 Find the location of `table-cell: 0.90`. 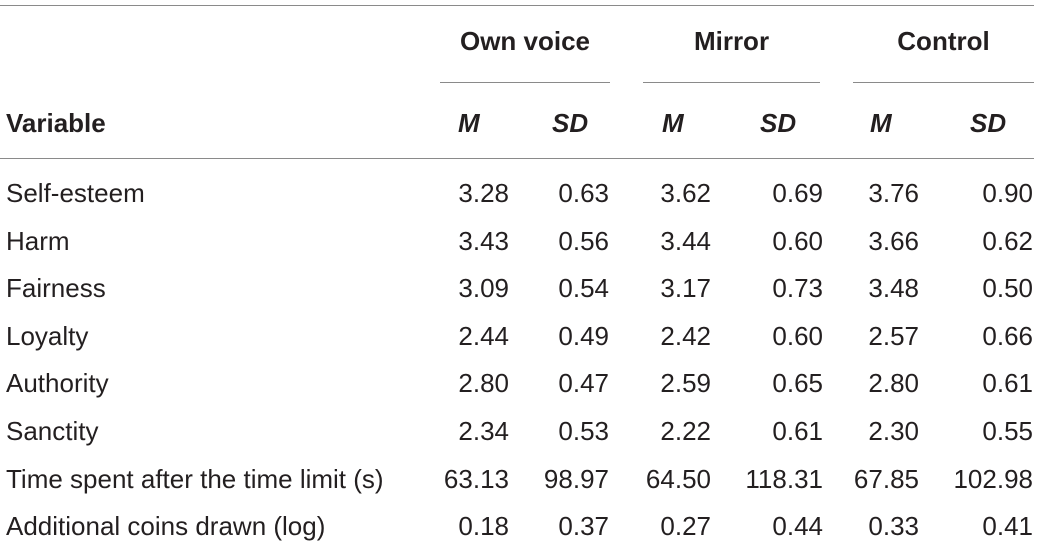

table-cell: 0.90 is located at coordinates (1007, 193).